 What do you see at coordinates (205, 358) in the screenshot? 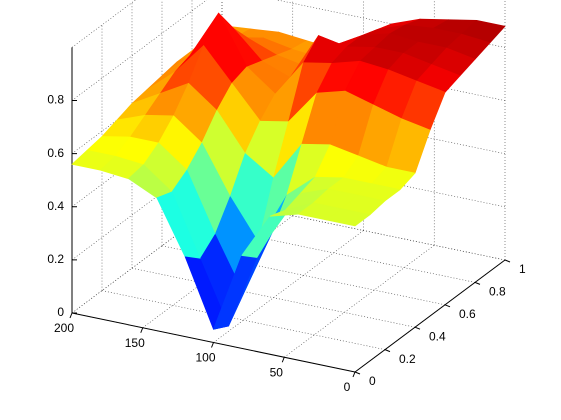
I see `x-tick-label: 100` at bounding box center [205, 358].